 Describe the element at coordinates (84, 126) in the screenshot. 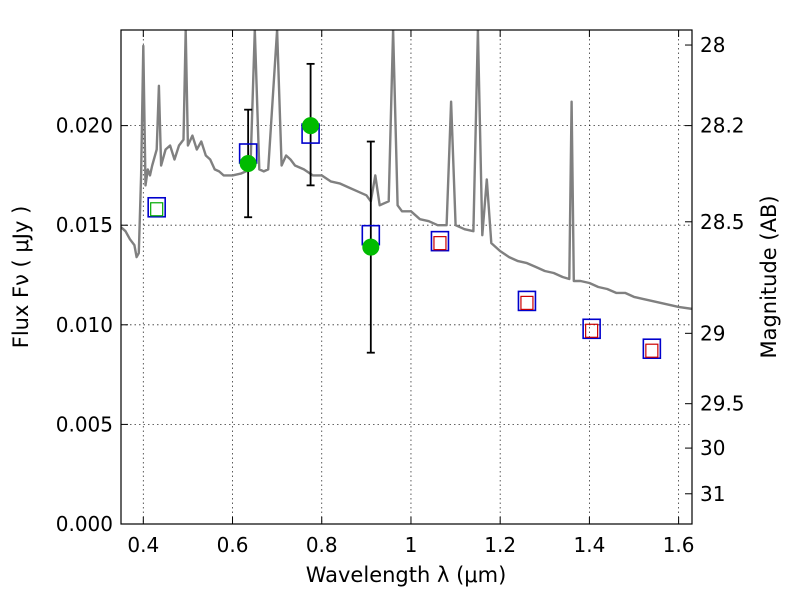

I see `y-tick-label: 0.020` at that location.